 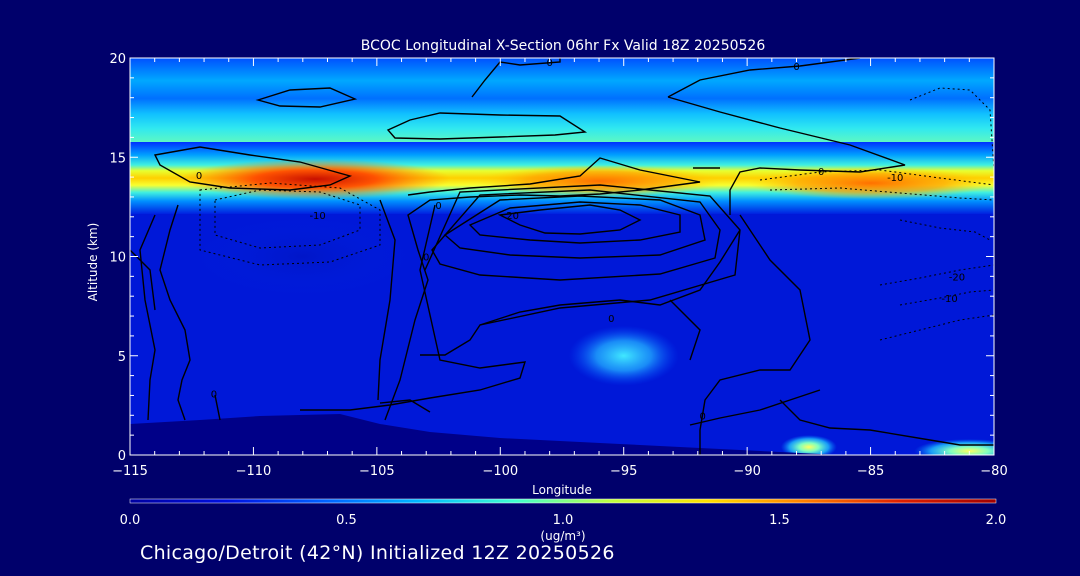 What do you see at coordinates (122, 456) in the screenshot?
I see `y-tick-label: 0` at bounding box center [122, 456].